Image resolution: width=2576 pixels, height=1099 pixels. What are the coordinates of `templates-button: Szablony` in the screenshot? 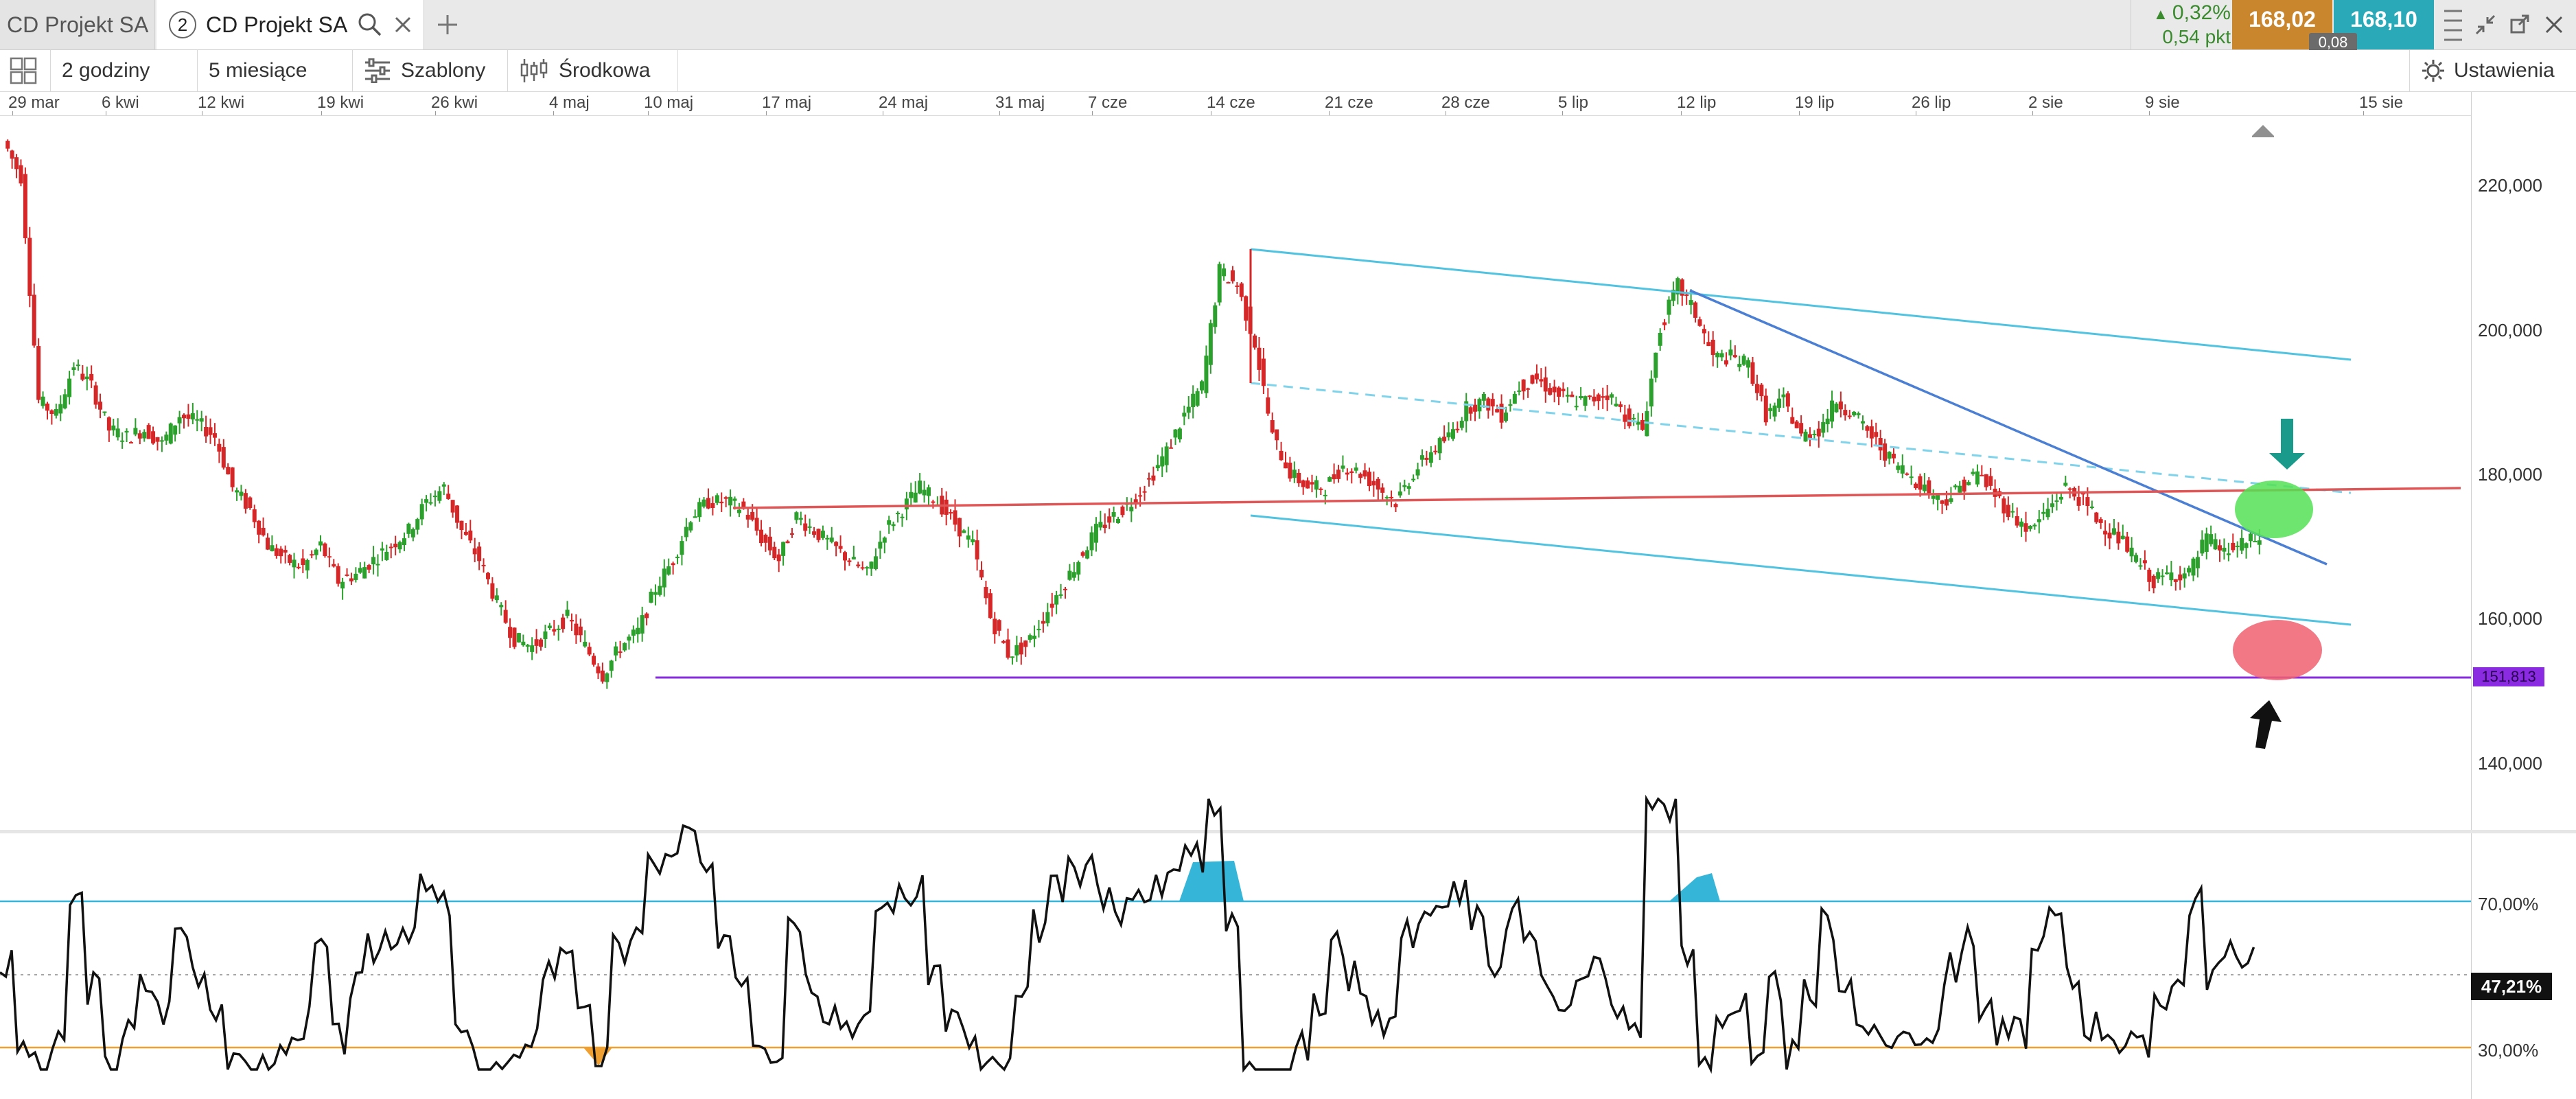 It's located at (430, 70).